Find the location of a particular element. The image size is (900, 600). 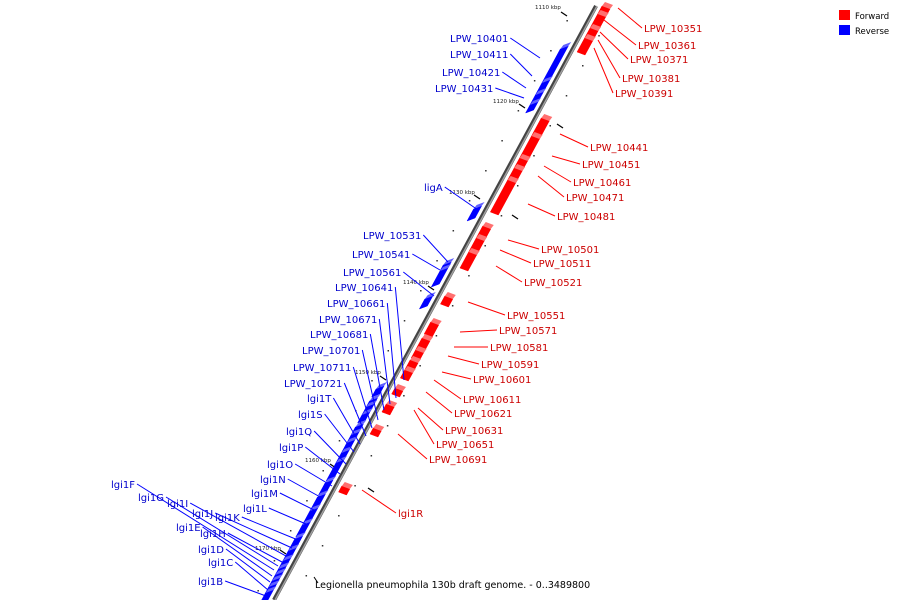

forward-gene-label: LPW_10521 is located at coordinates (553, 283).